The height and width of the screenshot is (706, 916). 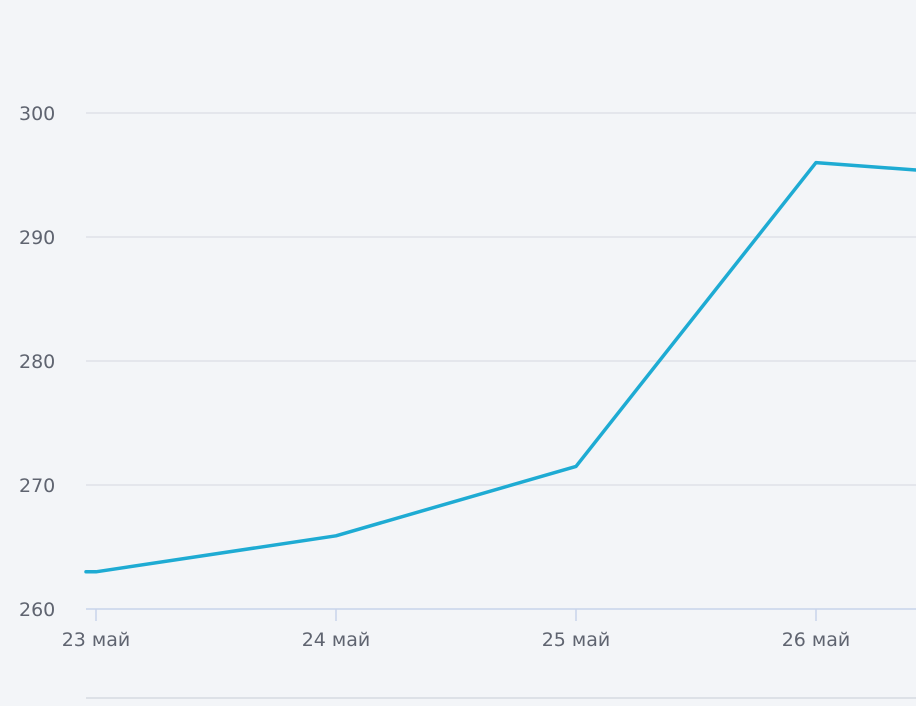 I want to click on x-tick-label: 24 май, so click(x=336, y=640).